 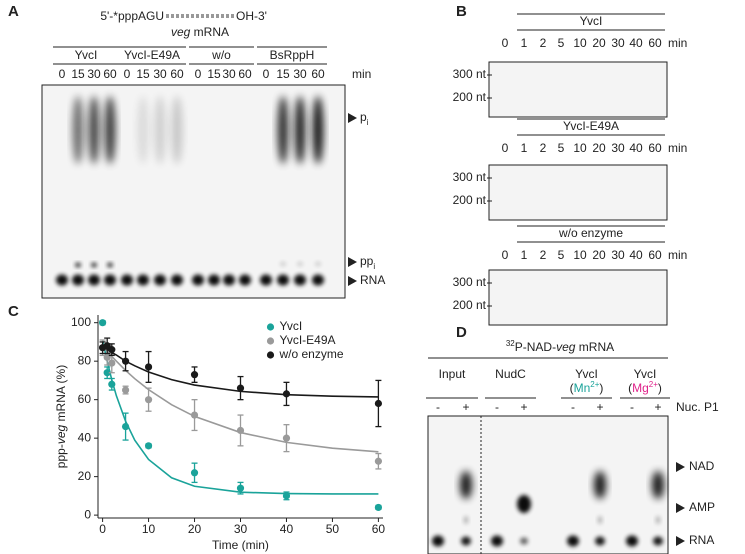 I want to click on x-tick-label: 50, so click(x=333, y=529).